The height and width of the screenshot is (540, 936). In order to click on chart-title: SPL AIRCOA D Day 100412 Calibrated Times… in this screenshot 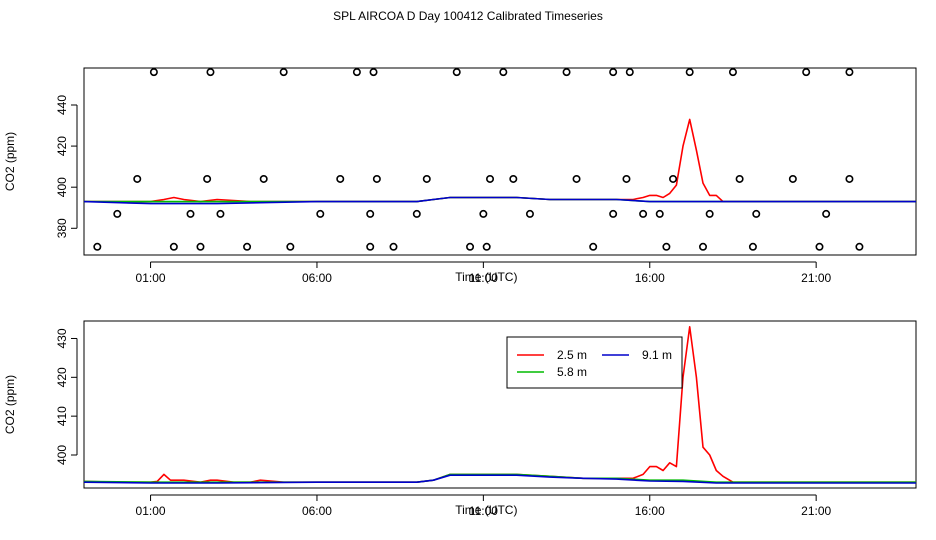, I will do `click(468, 16)`.